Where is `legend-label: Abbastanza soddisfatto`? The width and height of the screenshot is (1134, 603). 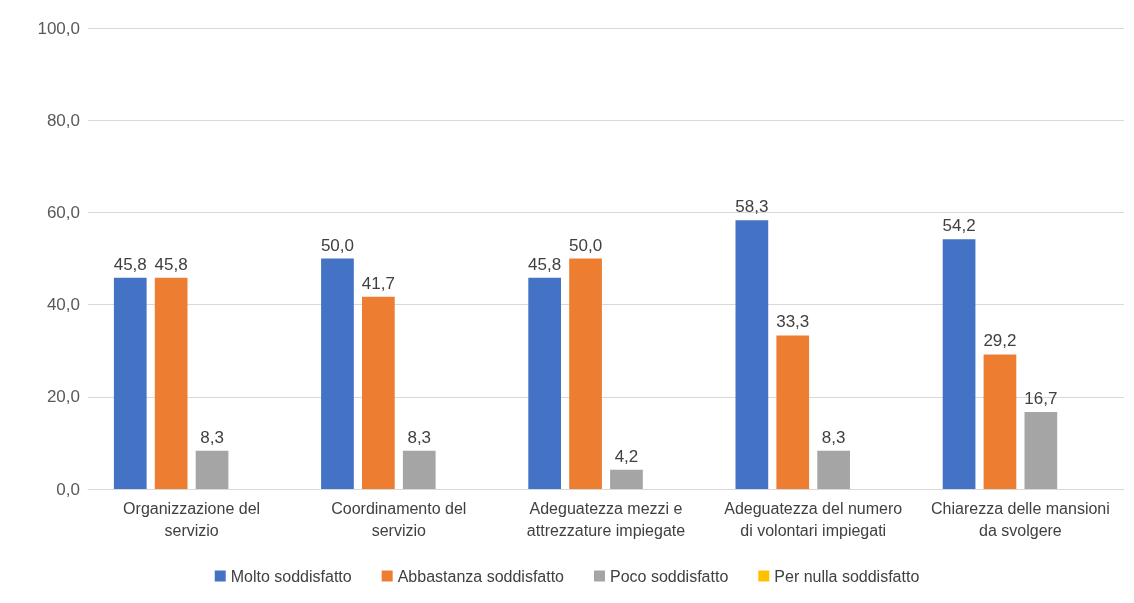
legend-label: Abbastanza soddisfatto is located at coordinates (481, 576).